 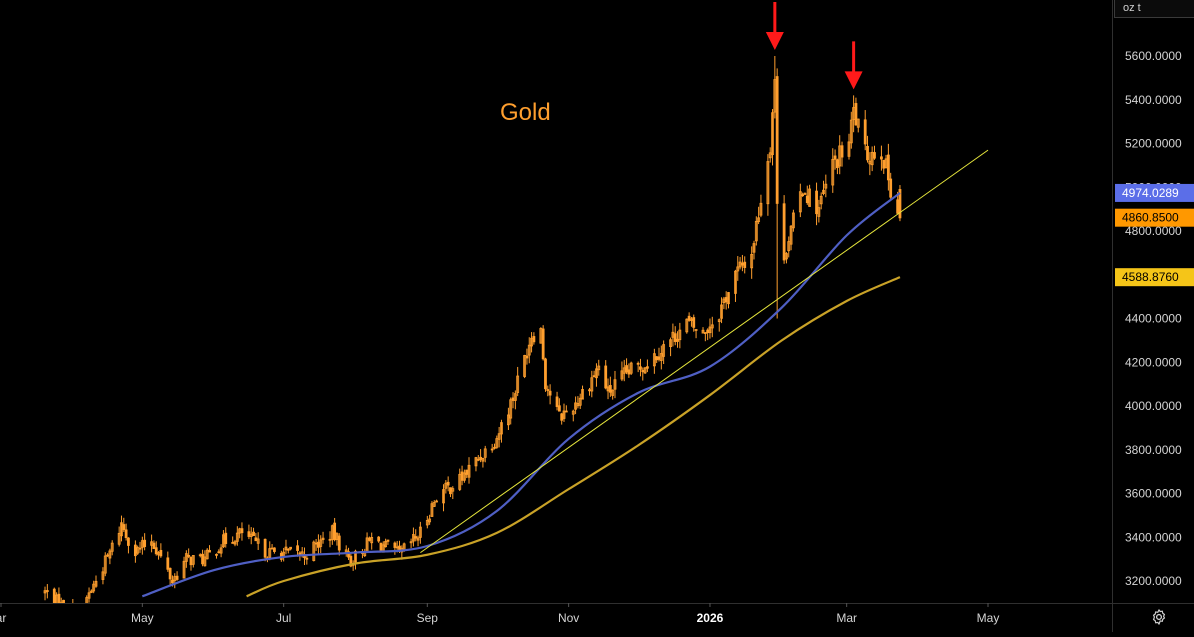 What do you see at coordinates (1153, 319) in the screenshot?
I see `y-tick-label: 4400.0000` at bounding box center [1153, 319].